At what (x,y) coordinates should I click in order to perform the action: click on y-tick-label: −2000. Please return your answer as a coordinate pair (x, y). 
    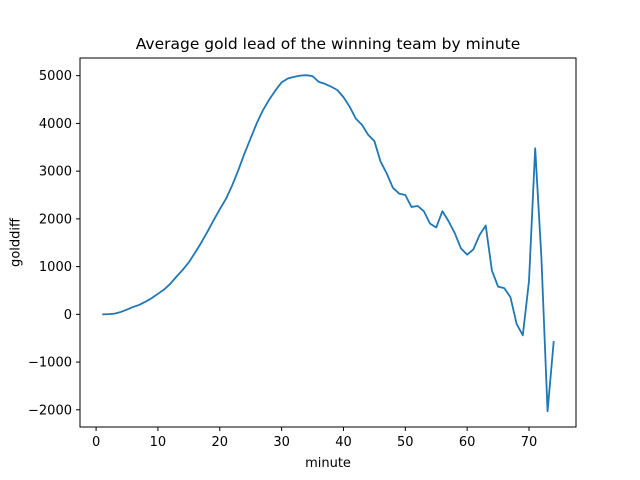
    Looking at the image, I should click on (50, 410).